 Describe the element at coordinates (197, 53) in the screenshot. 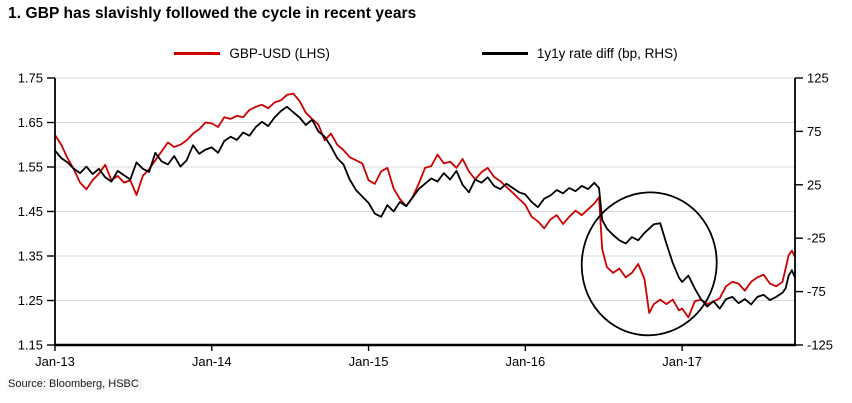

I see `red-line-swatch-icon` at that location.